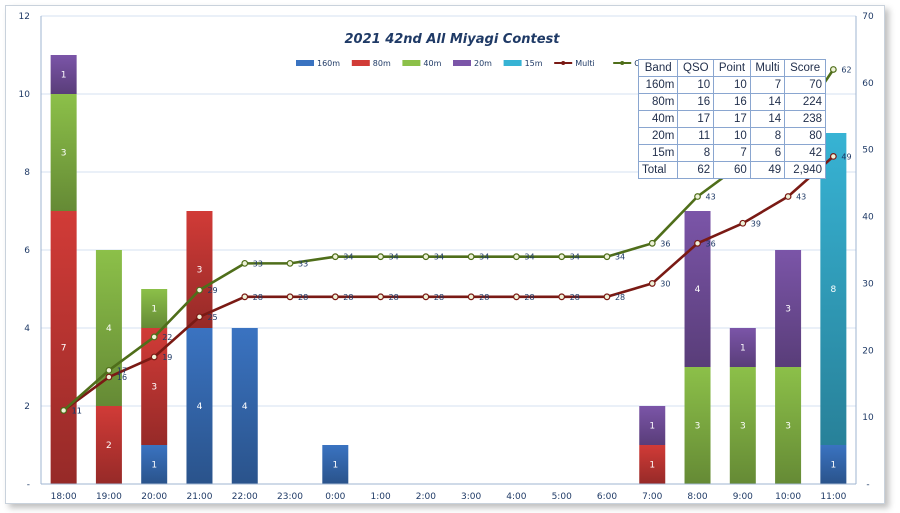 The image size is (900, 513). I want to click on cell-band: 15m, so click(658, 153).